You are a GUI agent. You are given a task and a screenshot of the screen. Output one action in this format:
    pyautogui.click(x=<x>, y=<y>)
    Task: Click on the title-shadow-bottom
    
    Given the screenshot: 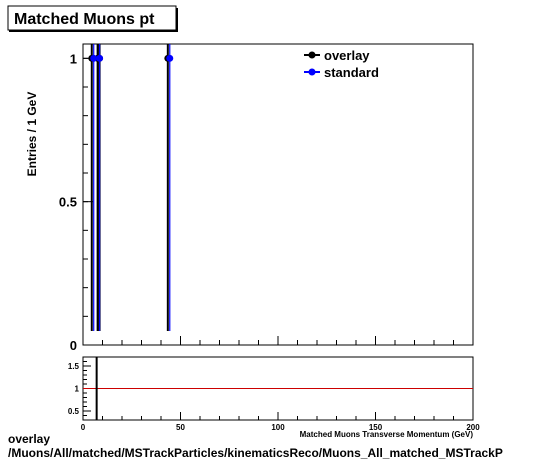 What is the action you would take?
    pyautogui.click(x=93, y=31)
    